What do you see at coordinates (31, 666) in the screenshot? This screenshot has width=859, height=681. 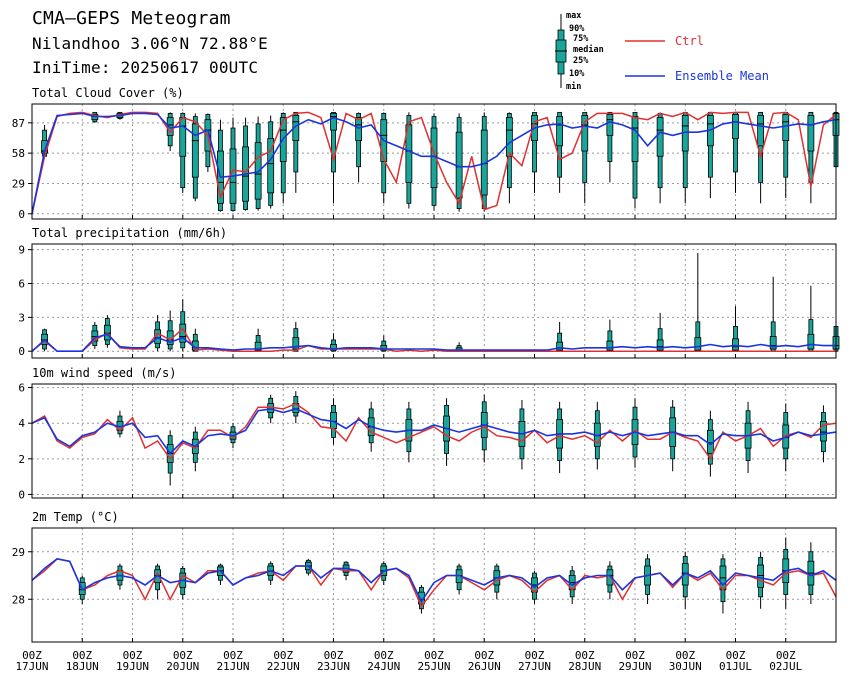 I see `x-tick-date: 17JUN` at bounding box center [31, 666].